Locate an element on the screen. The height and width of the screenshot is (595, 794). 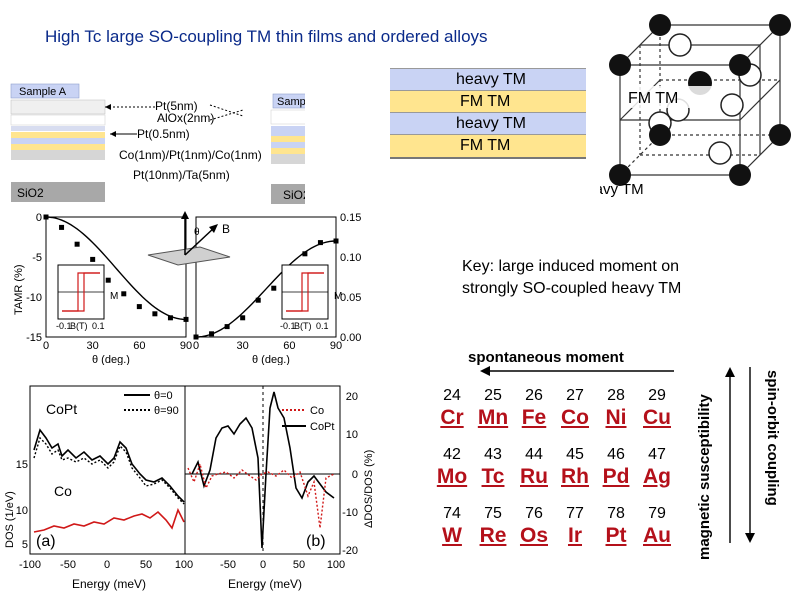
tamr-right-panel: 0 30 60 90 0.15 0.10 0.05 0.00 M -0.1B(T) 0.1 is located at coordinates (277, 282).